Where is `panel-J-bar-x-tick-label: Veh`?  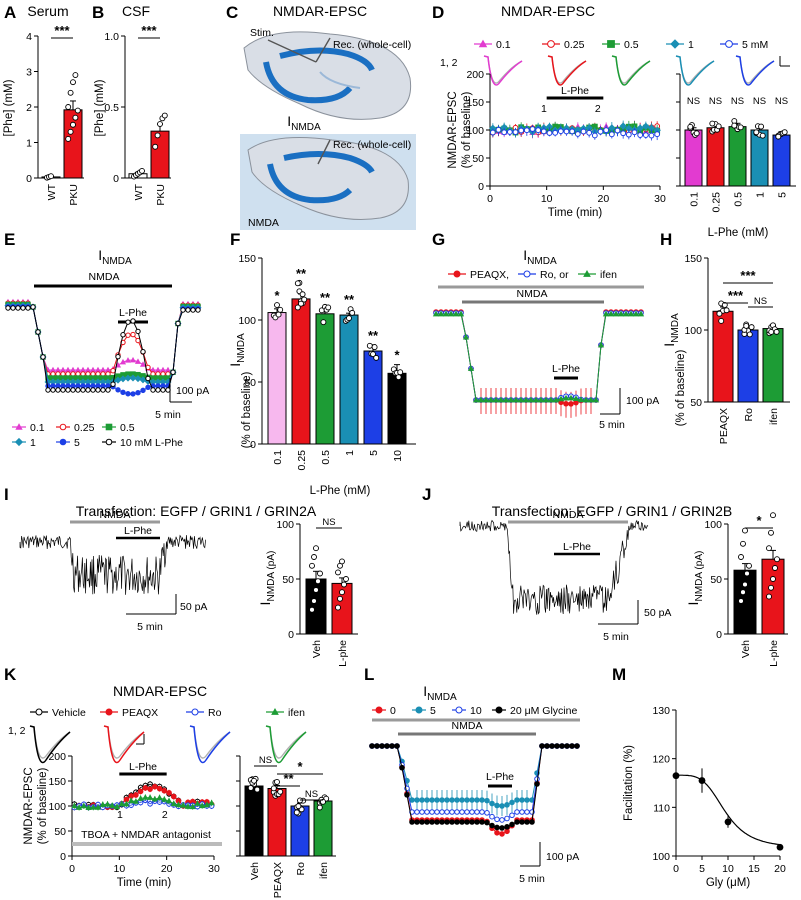
panel-J-bar-x-tick-label: Veh is located at coordinates (746, 649).